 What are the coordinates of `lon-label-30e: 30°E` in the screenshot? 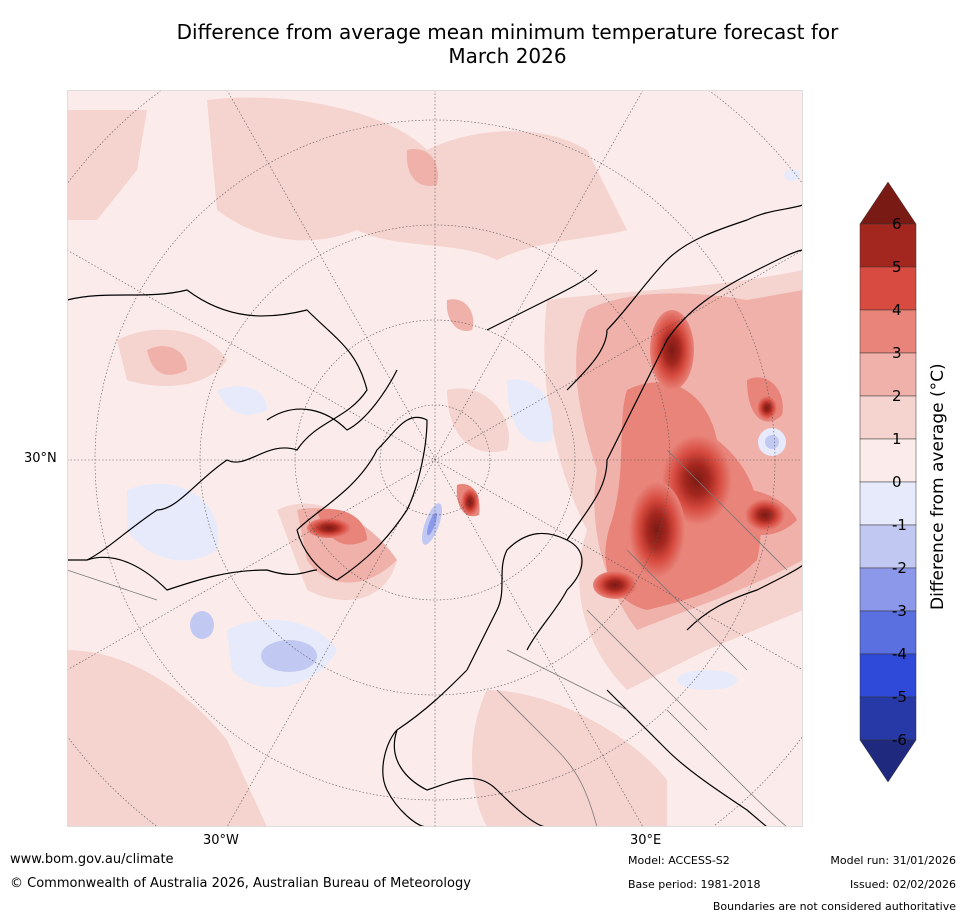 It's located at (646, 840).